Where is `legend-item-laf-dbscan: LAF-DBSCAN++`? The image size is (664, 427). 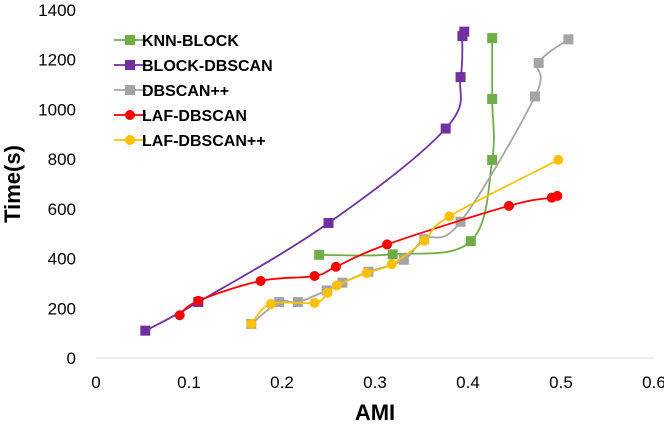
legend-item-laf-dbscan: LAF-DBSCAN++ is located at coordinates (190, 141).